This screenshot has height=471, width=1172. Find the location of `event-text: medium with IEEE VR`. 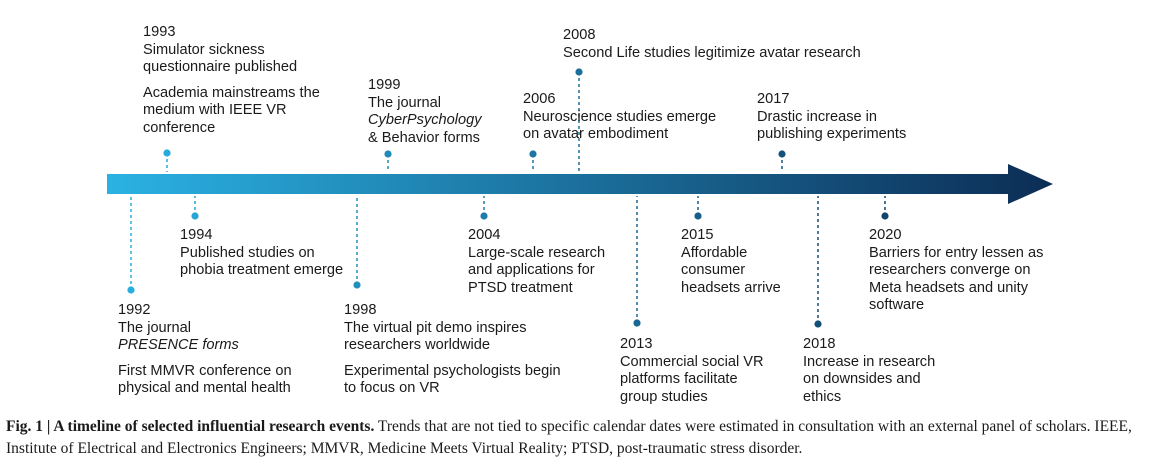

event-text: medium with IEEE VR is located at coordinates (215, 110).